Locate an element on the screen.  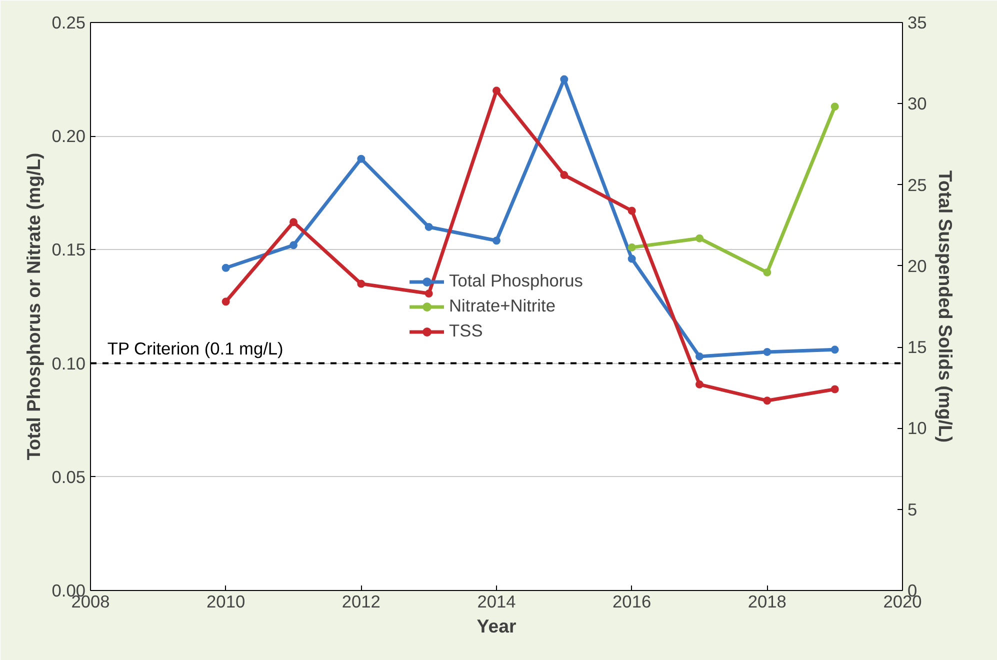
y2-tick-label: 35 is located at coordinates (917, 22).